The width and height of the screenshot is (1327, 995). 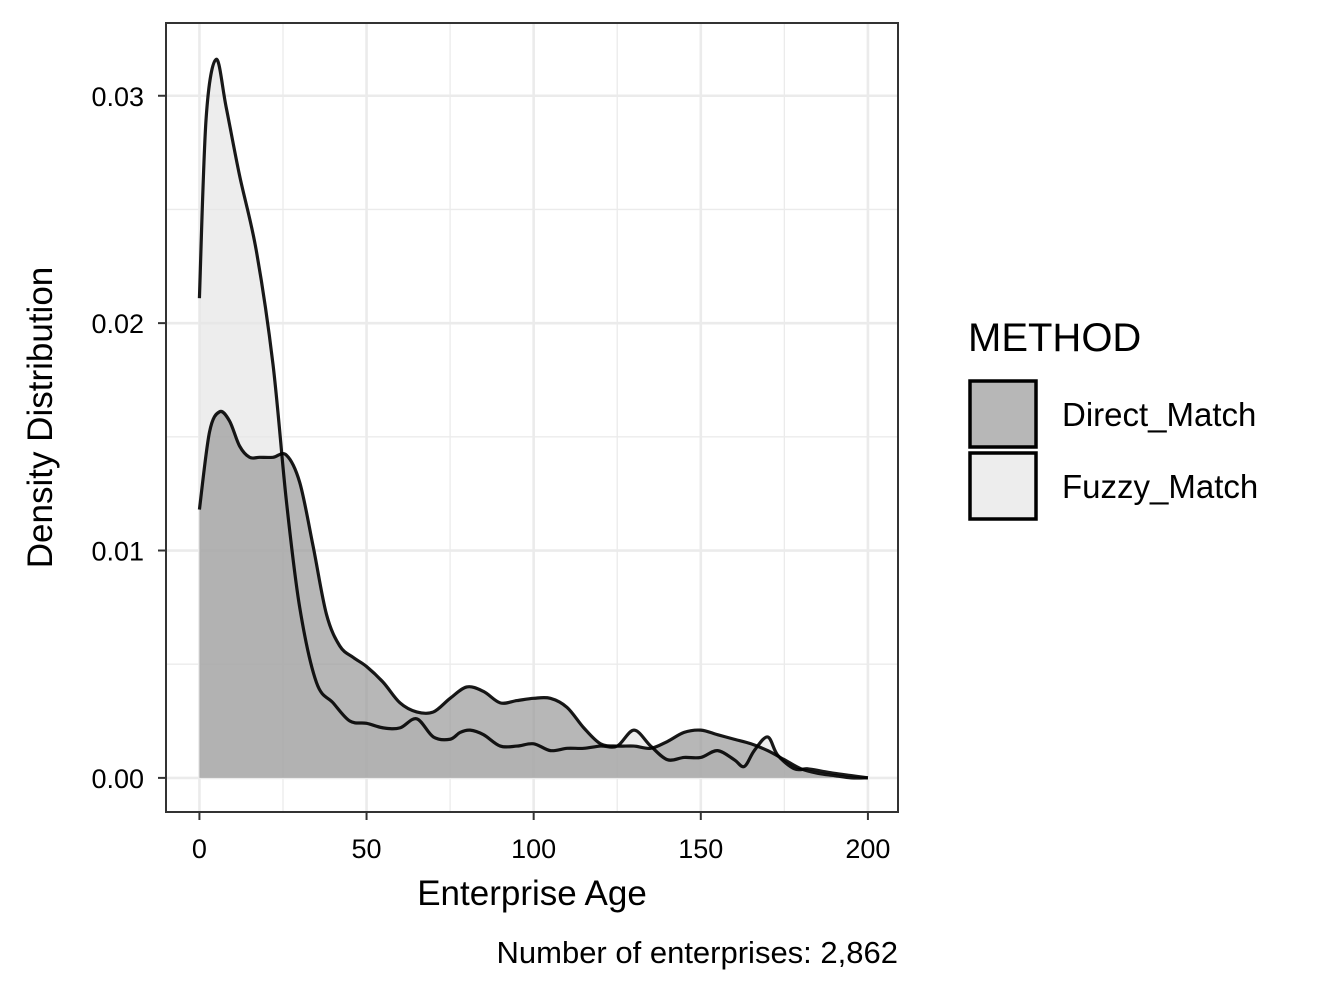 What do you see at coordinates (1160, 486) in the screenshot?
I see `legend-label: Fuzzy_Match` at bounding box center [1160, 486].